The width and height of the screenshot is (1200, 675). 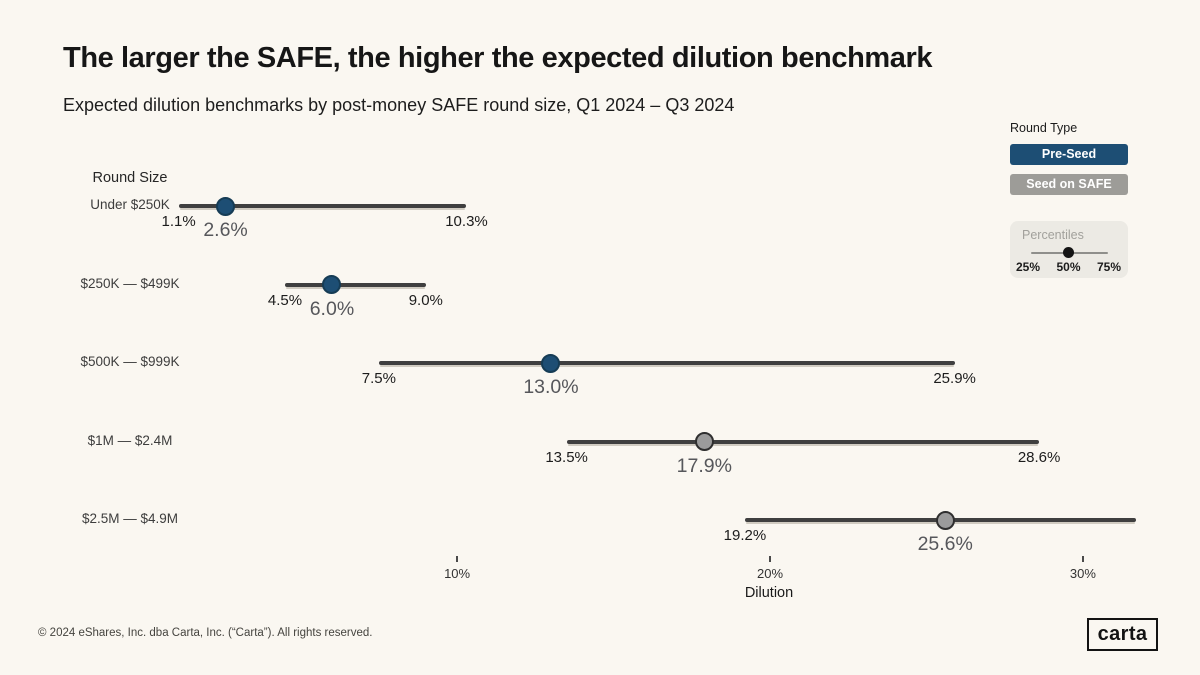 What do you see at coordinates (1044, 128) in the screenshot?
I see `round-type-label: Round Type` at bounding box center [1044, 128].